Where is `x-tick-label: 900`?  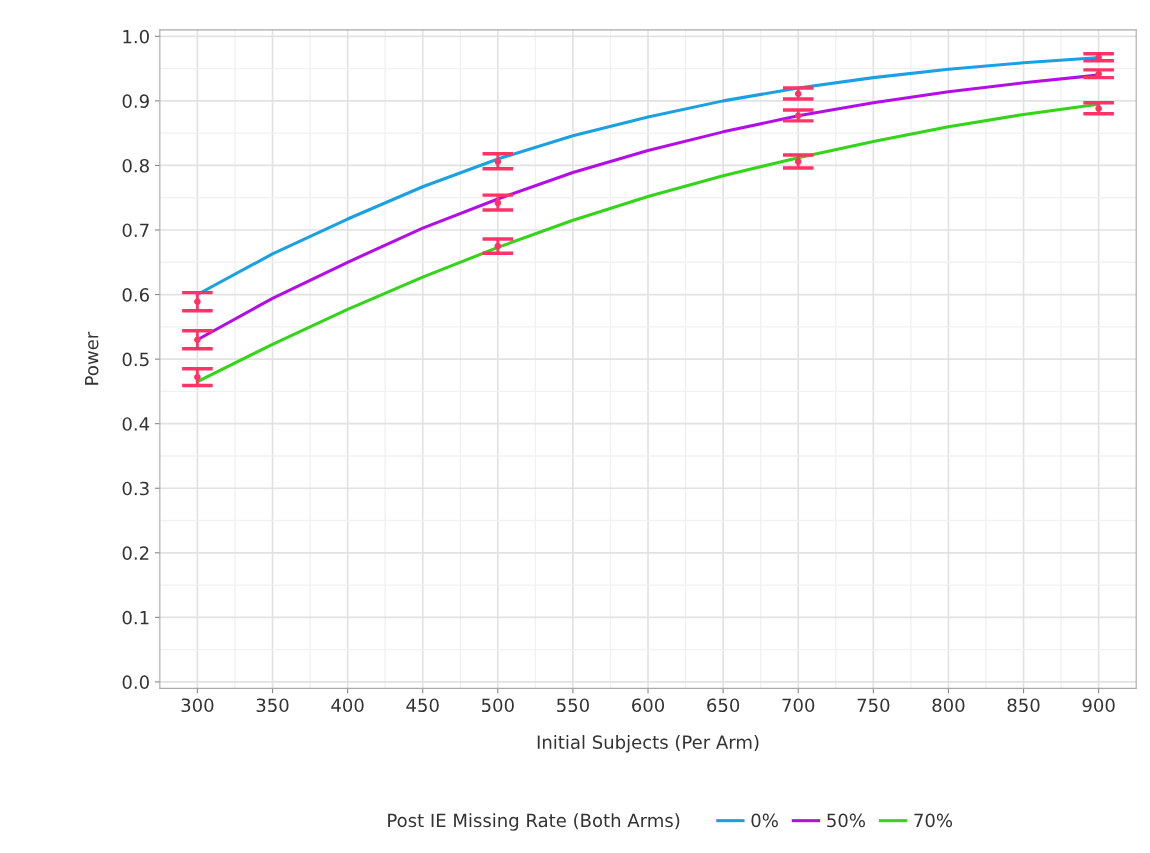
x-tick-label: 900 is located at coordinates (1098, 705).